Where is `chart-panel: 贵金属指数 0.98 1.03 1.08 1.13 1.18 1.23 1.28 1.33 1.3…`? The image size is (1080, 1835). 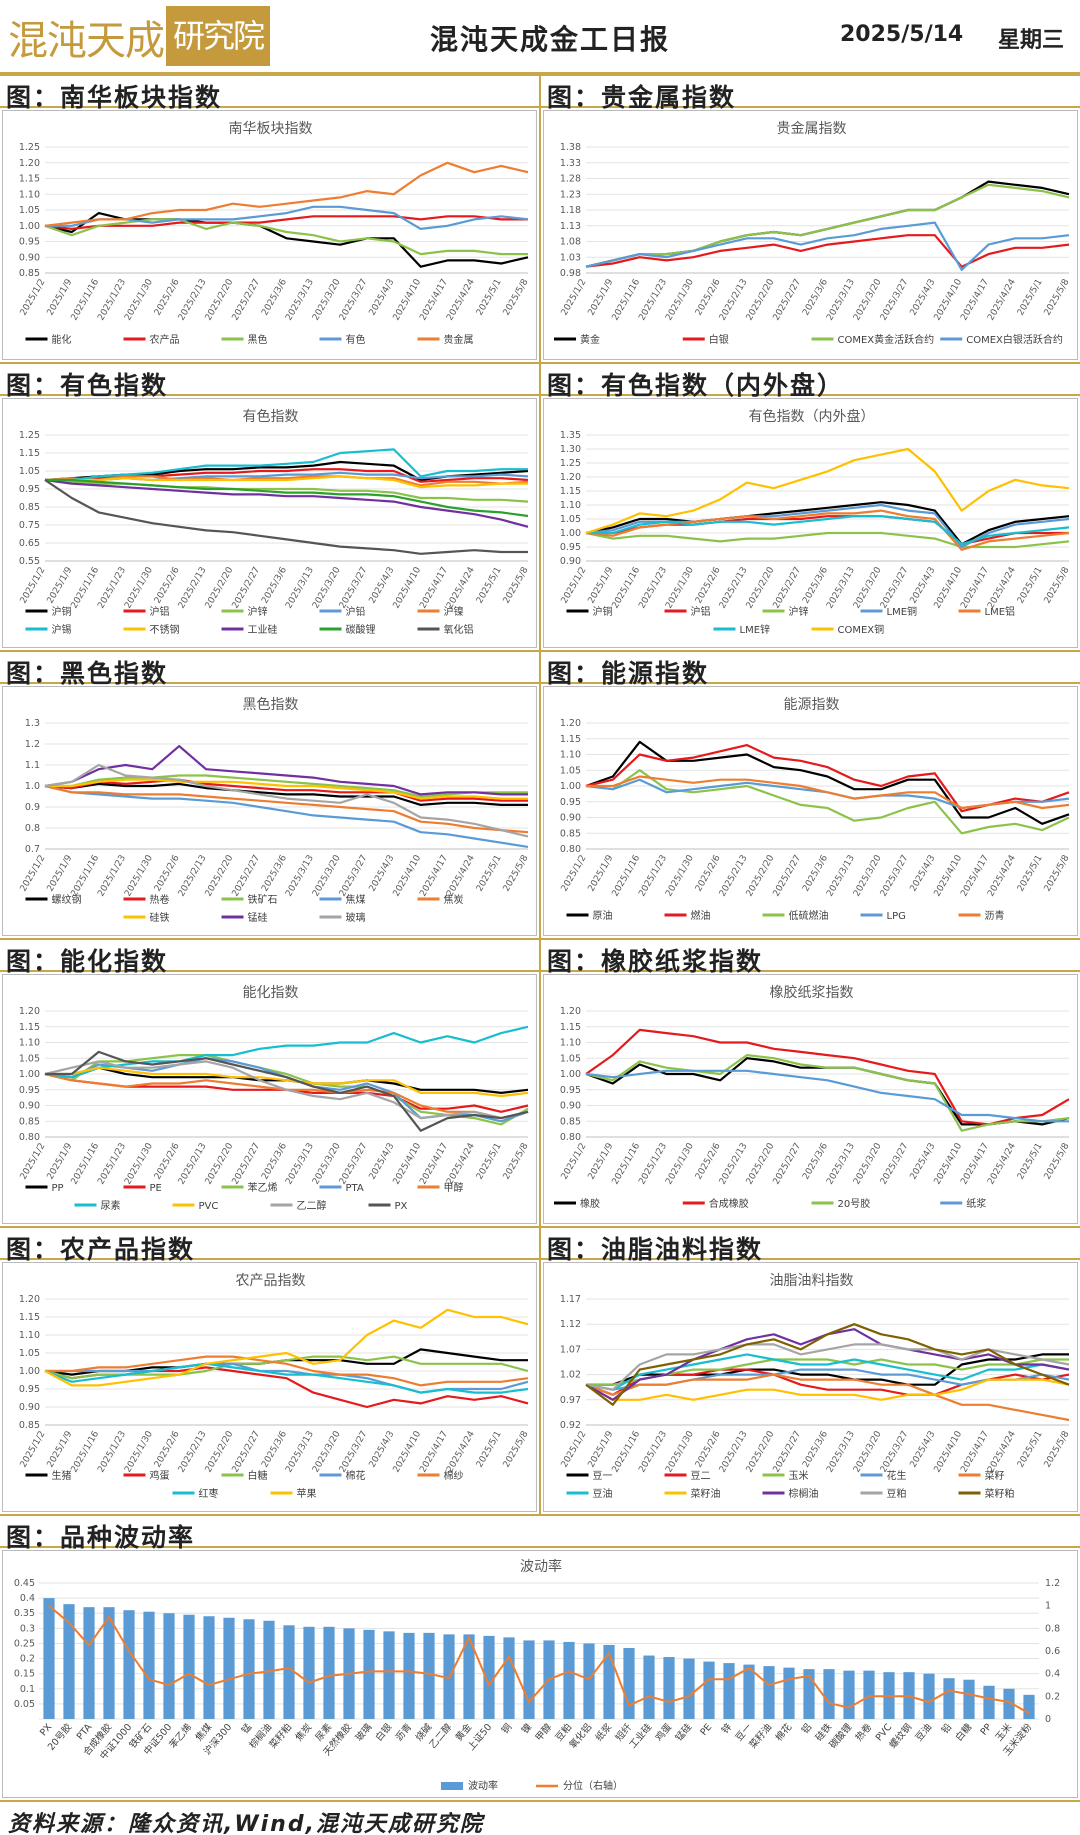 chart-panel: 贵金属指数 0.98 1.03 1.08 1.13 1.18 1.23 1.28 1.33 1.3… is located at coordinates (810, 235).